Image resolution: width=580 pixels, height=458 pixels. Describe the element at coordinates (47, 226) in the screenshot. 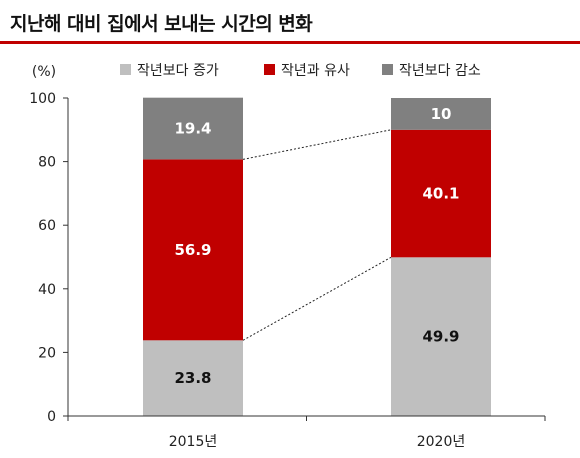

I see `y-tick-label: 60` at that location.